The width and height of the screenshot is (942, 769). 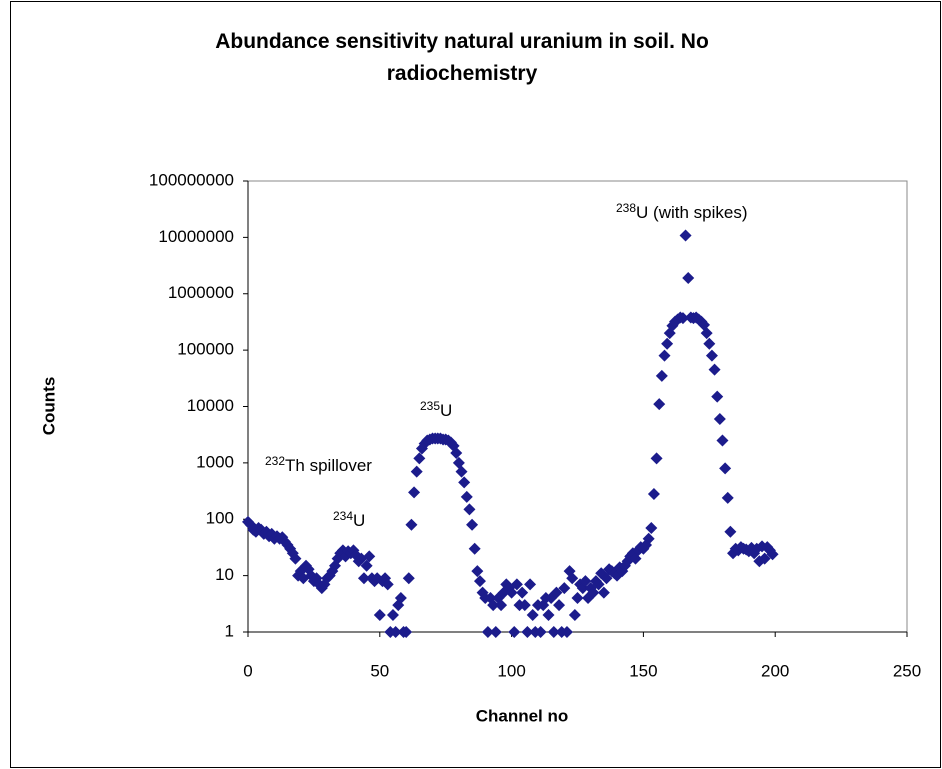 I want to click on x-tick-label: 200, so click(x=775, y=670).